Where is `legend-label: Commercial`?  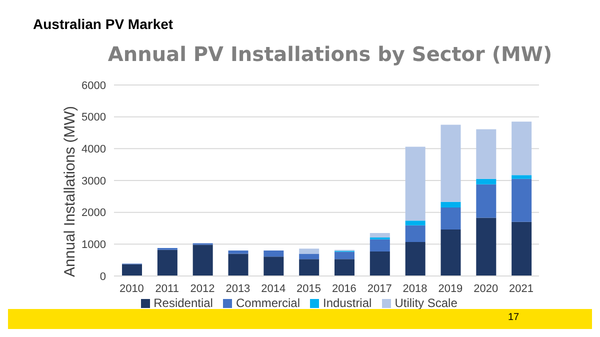
legend-label: Commercial is located at coordinates (268, 303).